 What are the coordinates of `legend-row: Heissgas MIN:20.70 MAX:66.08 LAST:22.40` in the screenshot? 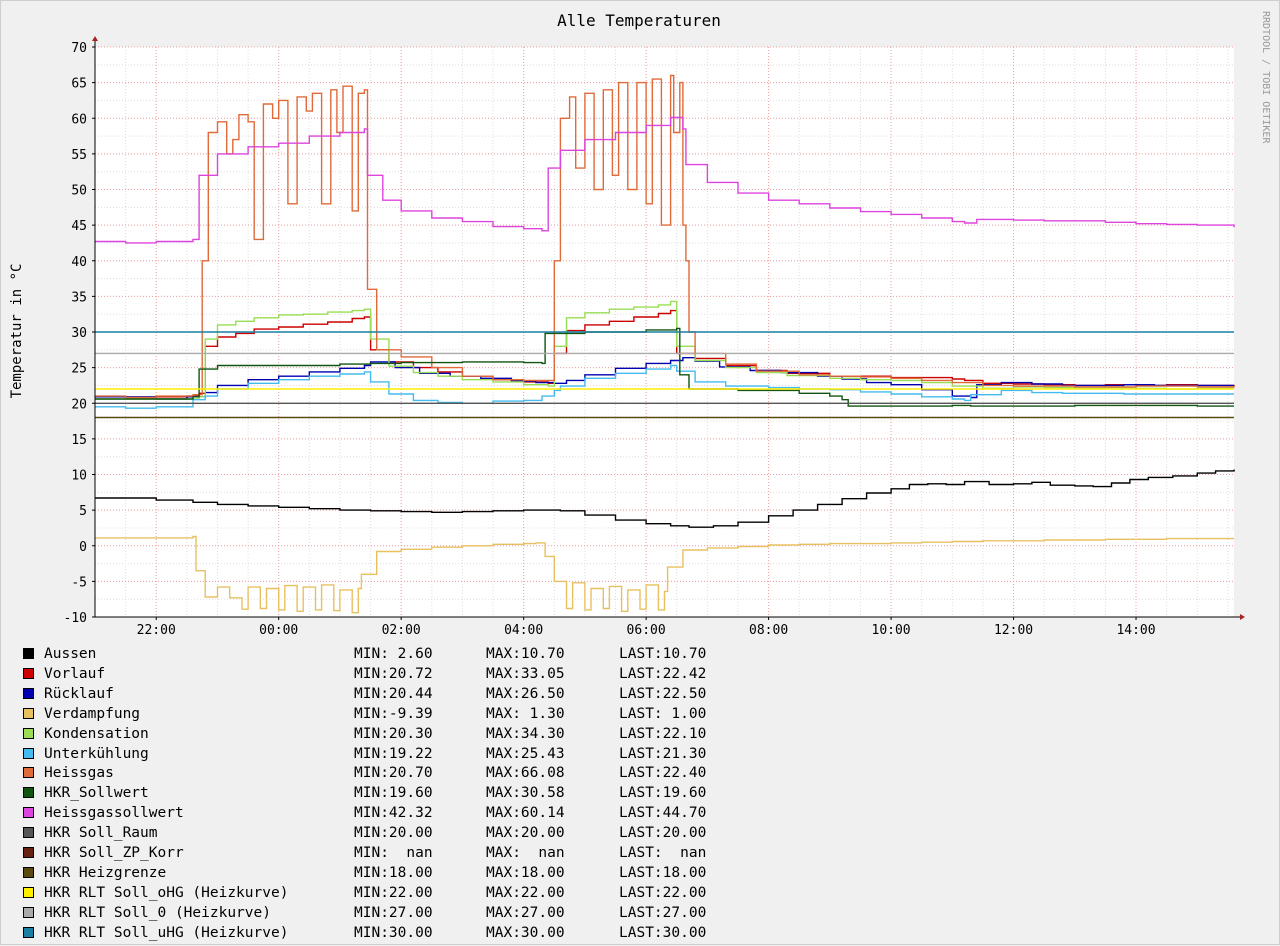 It's located at (383, 773).